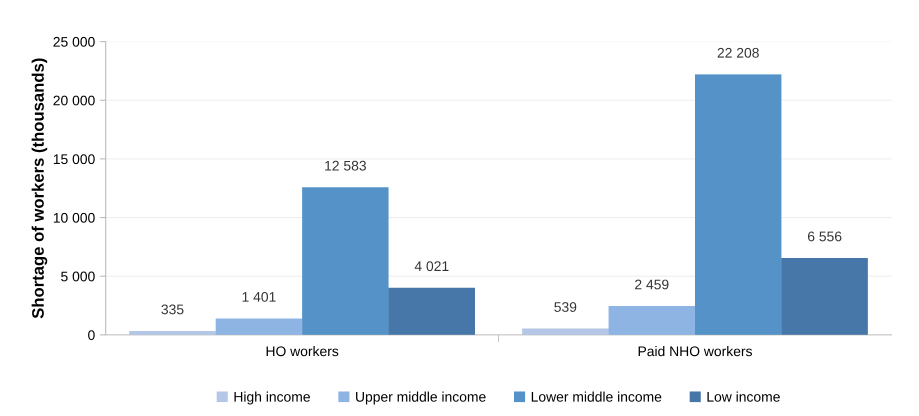 The height and width of the screenshot is (416, 919). I want to click on x-tick-label: HO workers, so click(302, 351).